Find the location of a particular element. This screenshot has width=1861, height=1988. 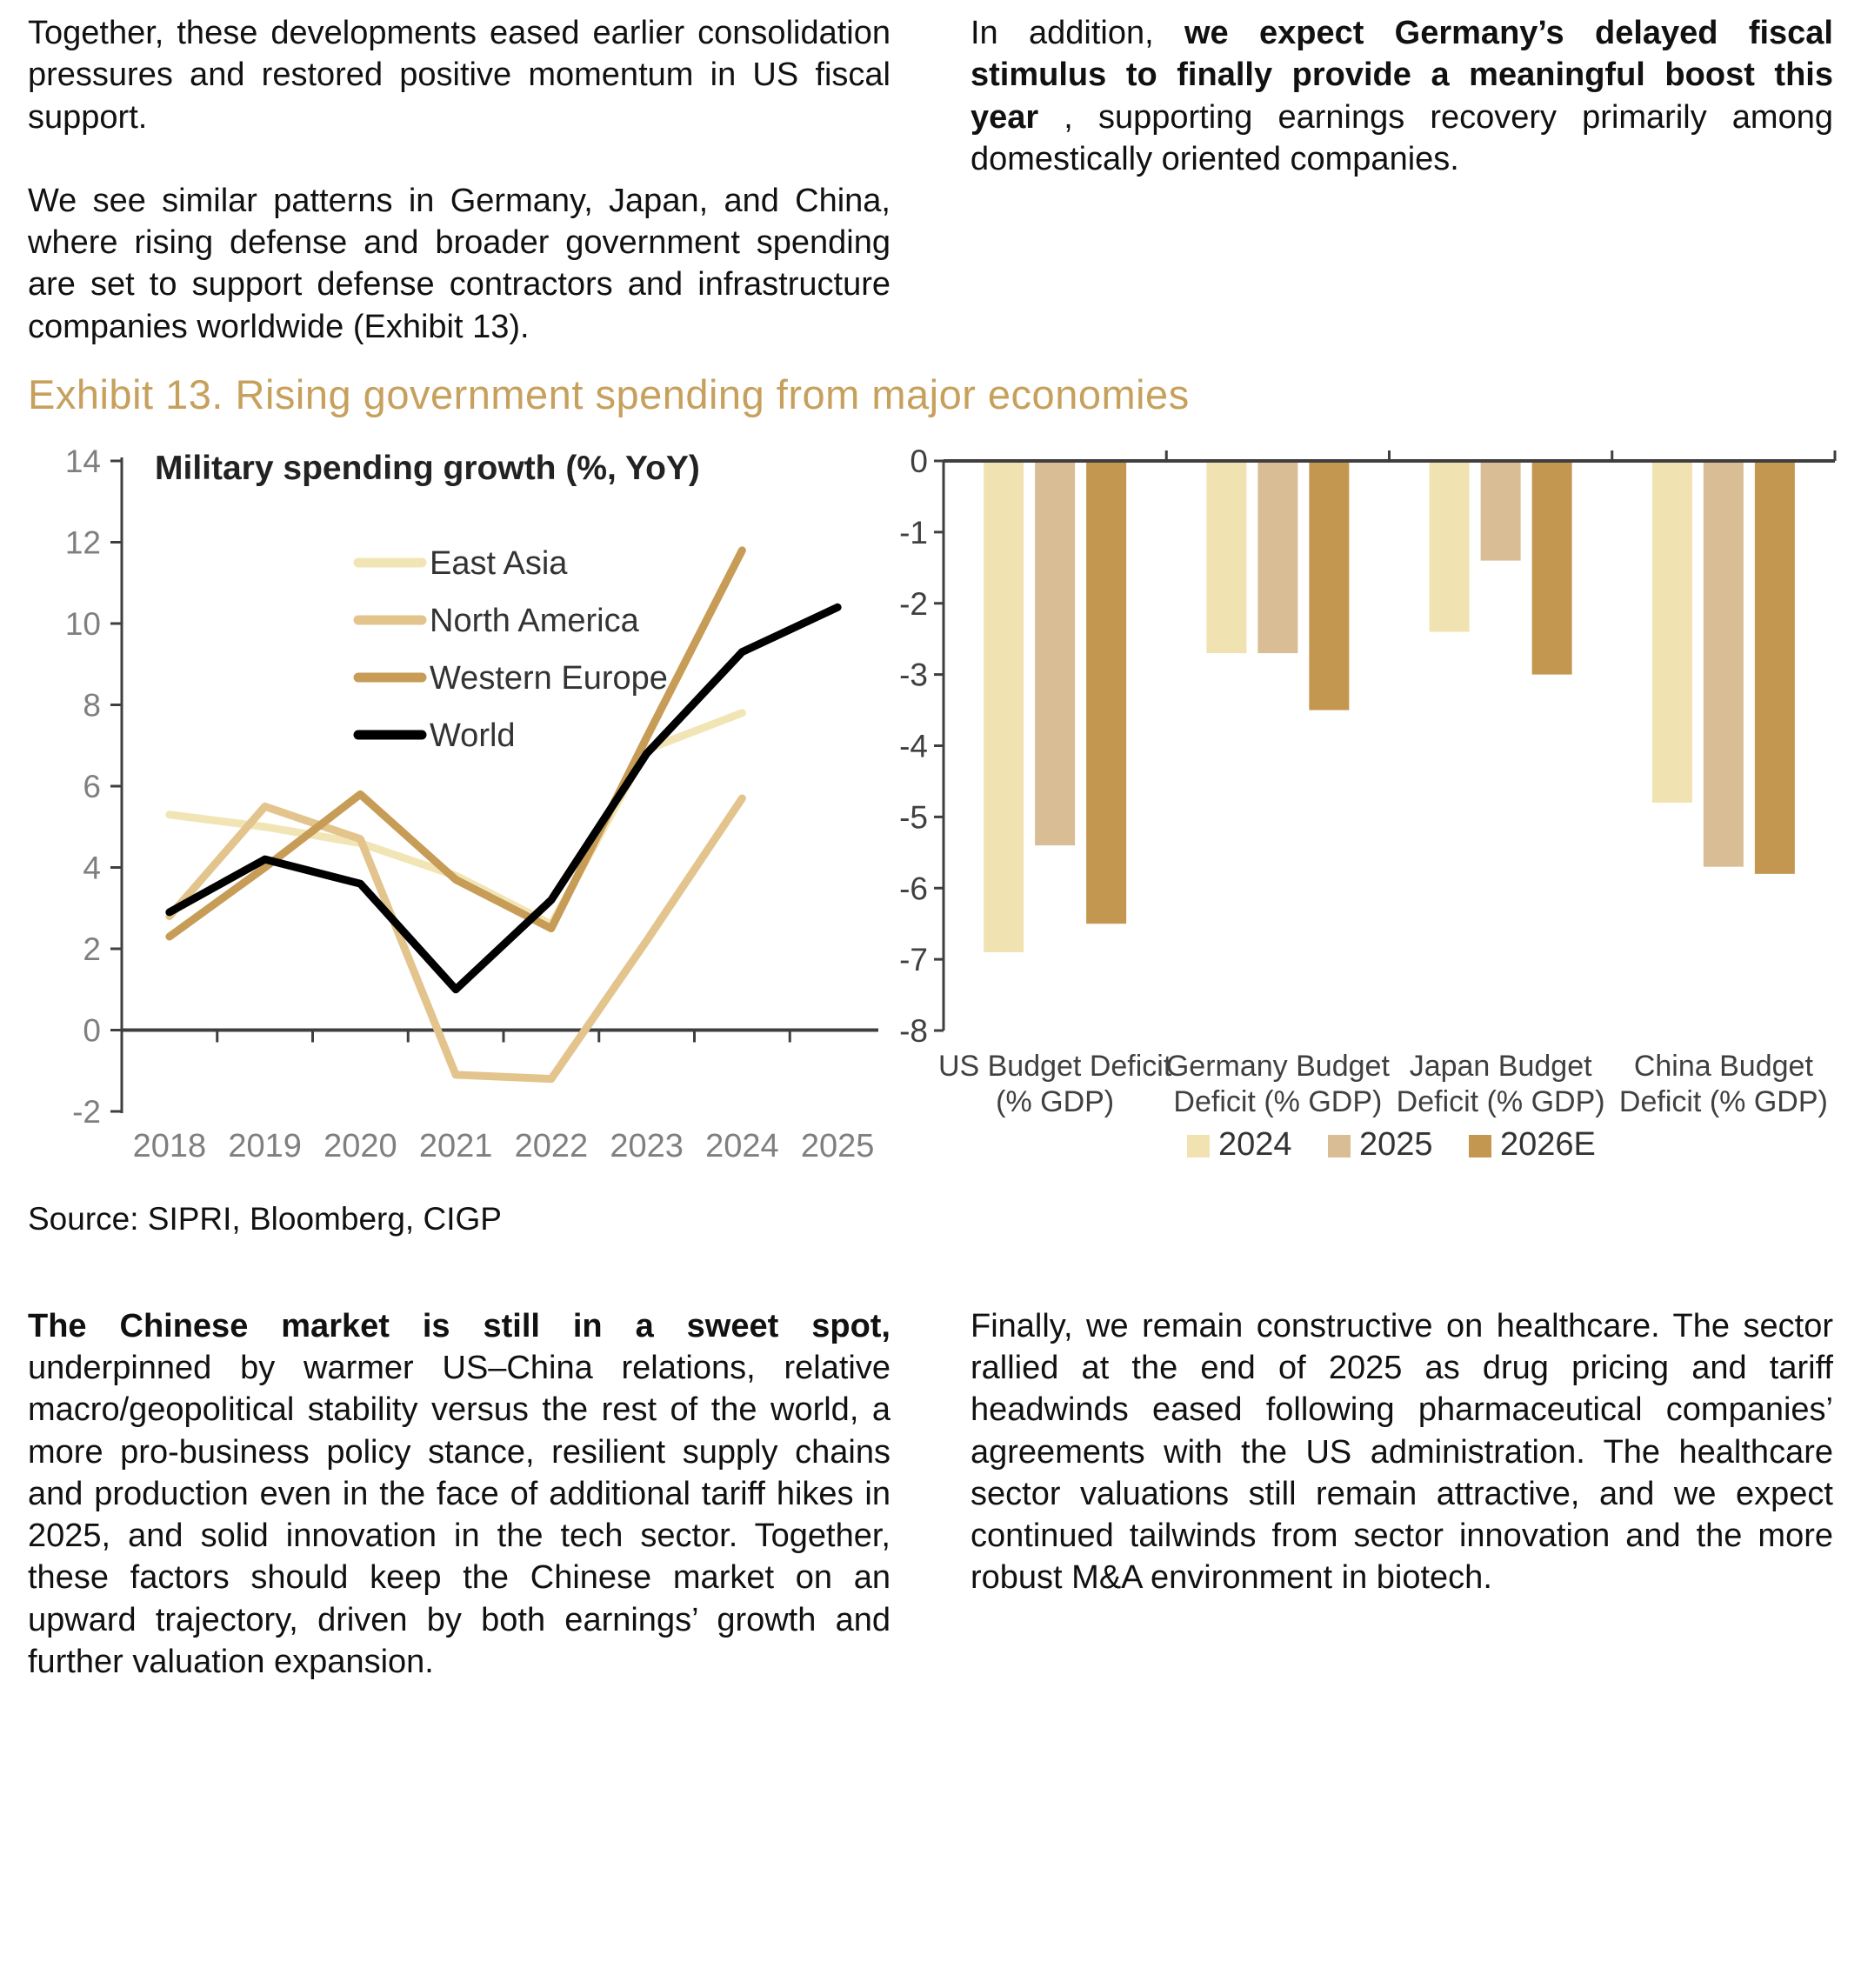

y-tick-label: -3 is located at coordinates (914, 674).